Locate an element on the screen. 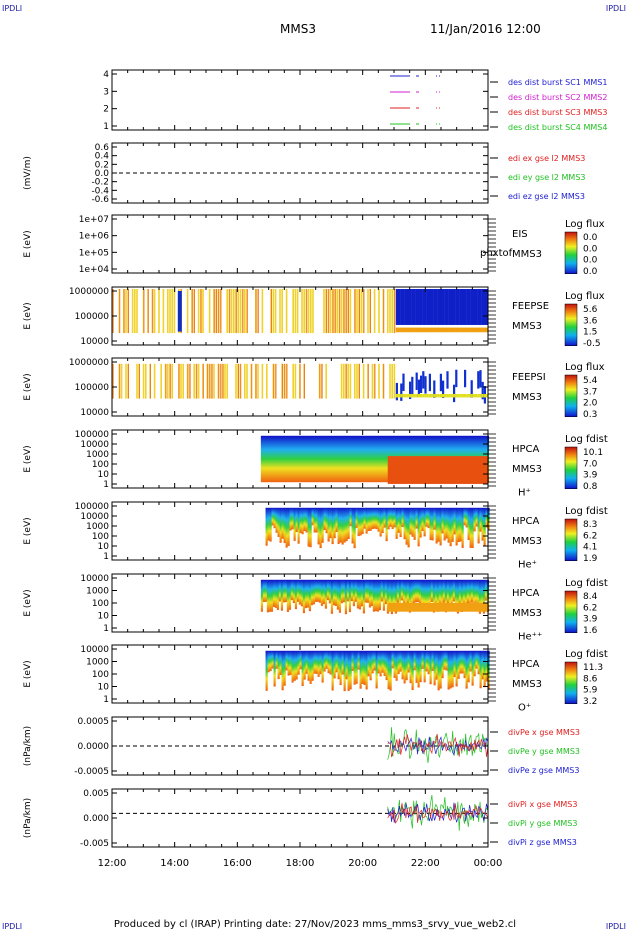  panel-hpca-h-content is located at coordinates (375, 459).